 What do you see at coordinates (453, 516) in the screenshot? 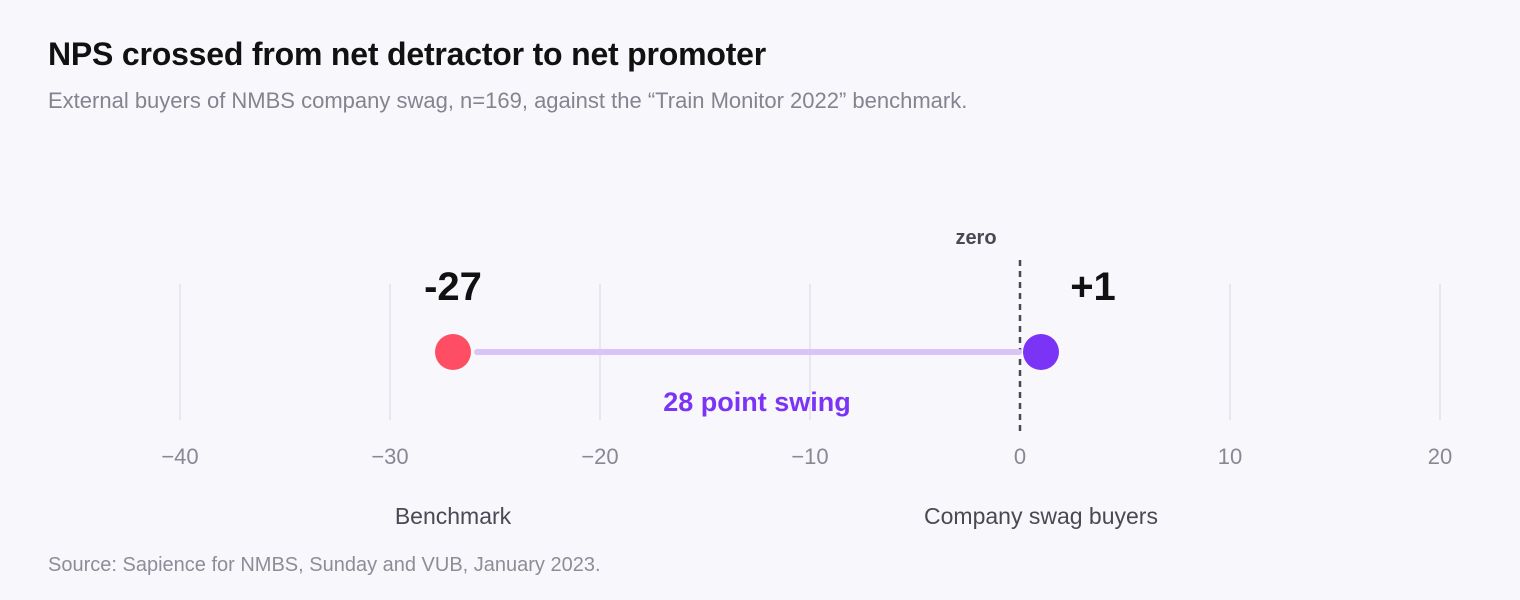
I see `benchmark-category-label: Benchmark` at bounding box center [453, 516].